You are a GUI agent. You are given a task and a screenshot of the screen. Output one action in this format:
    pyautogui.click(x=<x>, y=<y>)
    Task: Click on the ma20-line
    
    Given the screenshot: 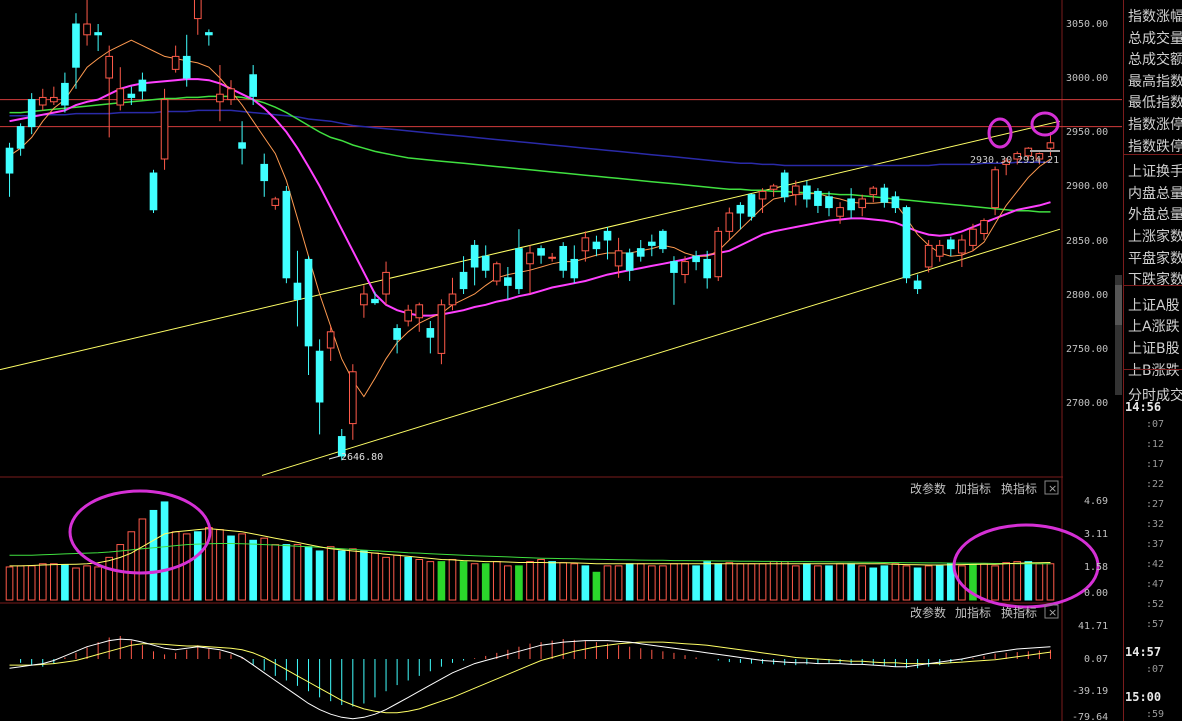 What is the action you would take?
    pyautogui.click(x=530, y=154)
    